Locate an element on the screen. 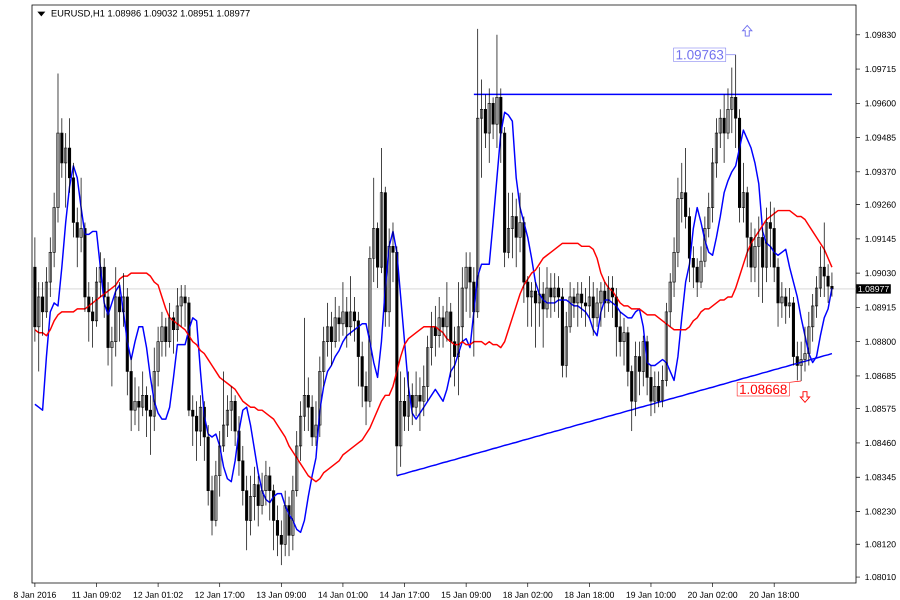 The width and height of the screenshot is (900, 600). x-tick-label: 15 Jan 09:00 is located at coordinates (466, 595).